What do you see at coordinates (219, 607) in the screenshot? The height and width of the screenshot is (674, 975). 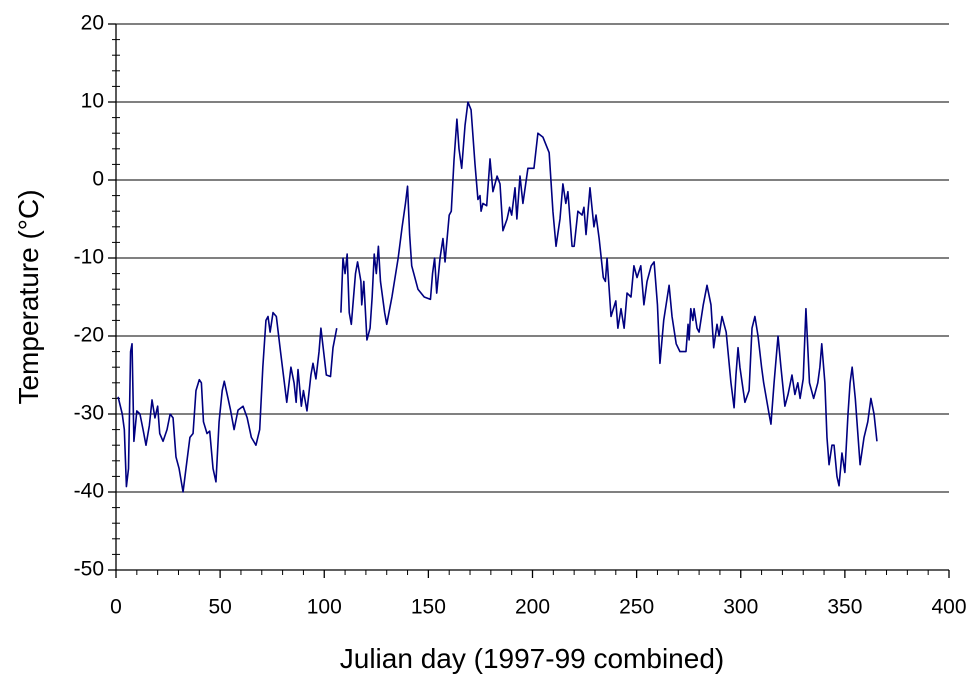 I see `x-tick-label: 50` at bounding box center [219, 607].